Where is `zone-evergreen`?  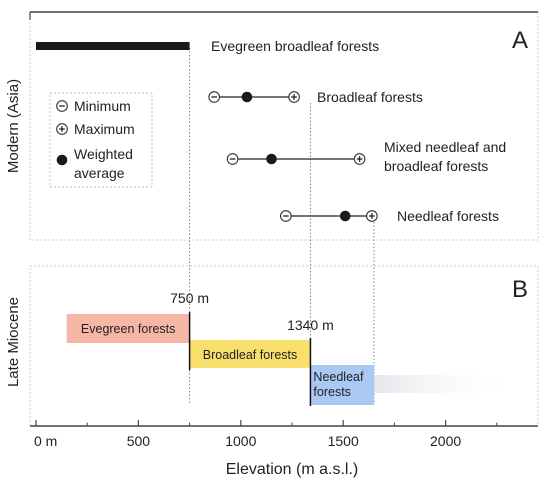
zone-evergreen is located at coordinates (128, 328).